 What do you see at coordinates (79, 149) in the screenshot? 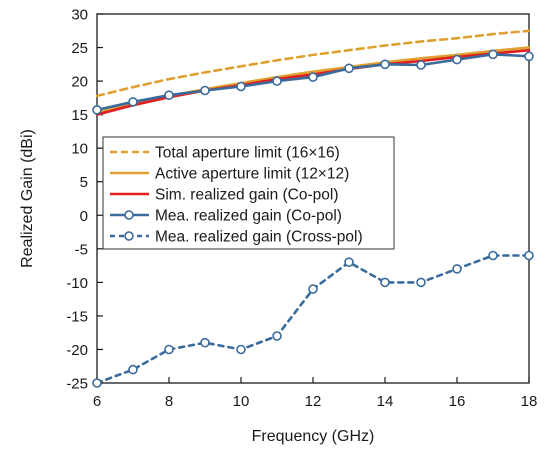
I see `y-tick-label: 10` at bounding box center [79, 149].